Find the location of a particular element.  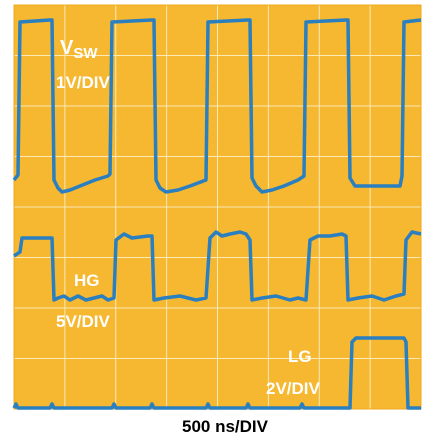

lg-scale: 2V/DIV is located at coordinates (293, 388).